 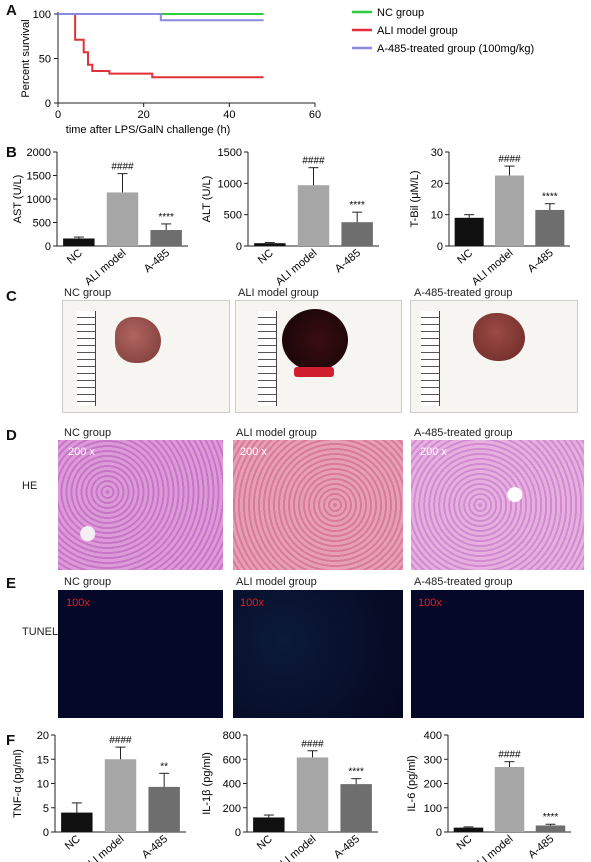 What do you see at coordinates (11, 296) in the screenshot?
I see `panel-letter-c: C` at bounding box center [11, 296].